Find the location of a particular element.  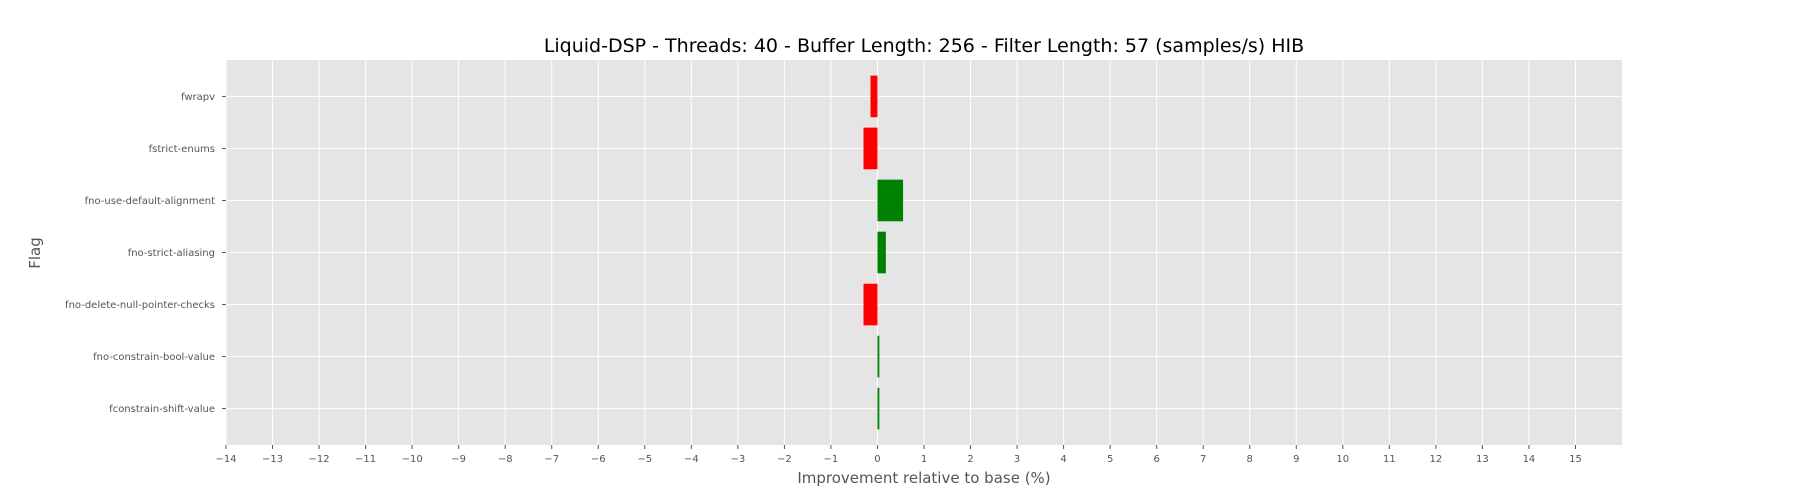

x-tick-label: −12 is located at coordinates (319, 459).